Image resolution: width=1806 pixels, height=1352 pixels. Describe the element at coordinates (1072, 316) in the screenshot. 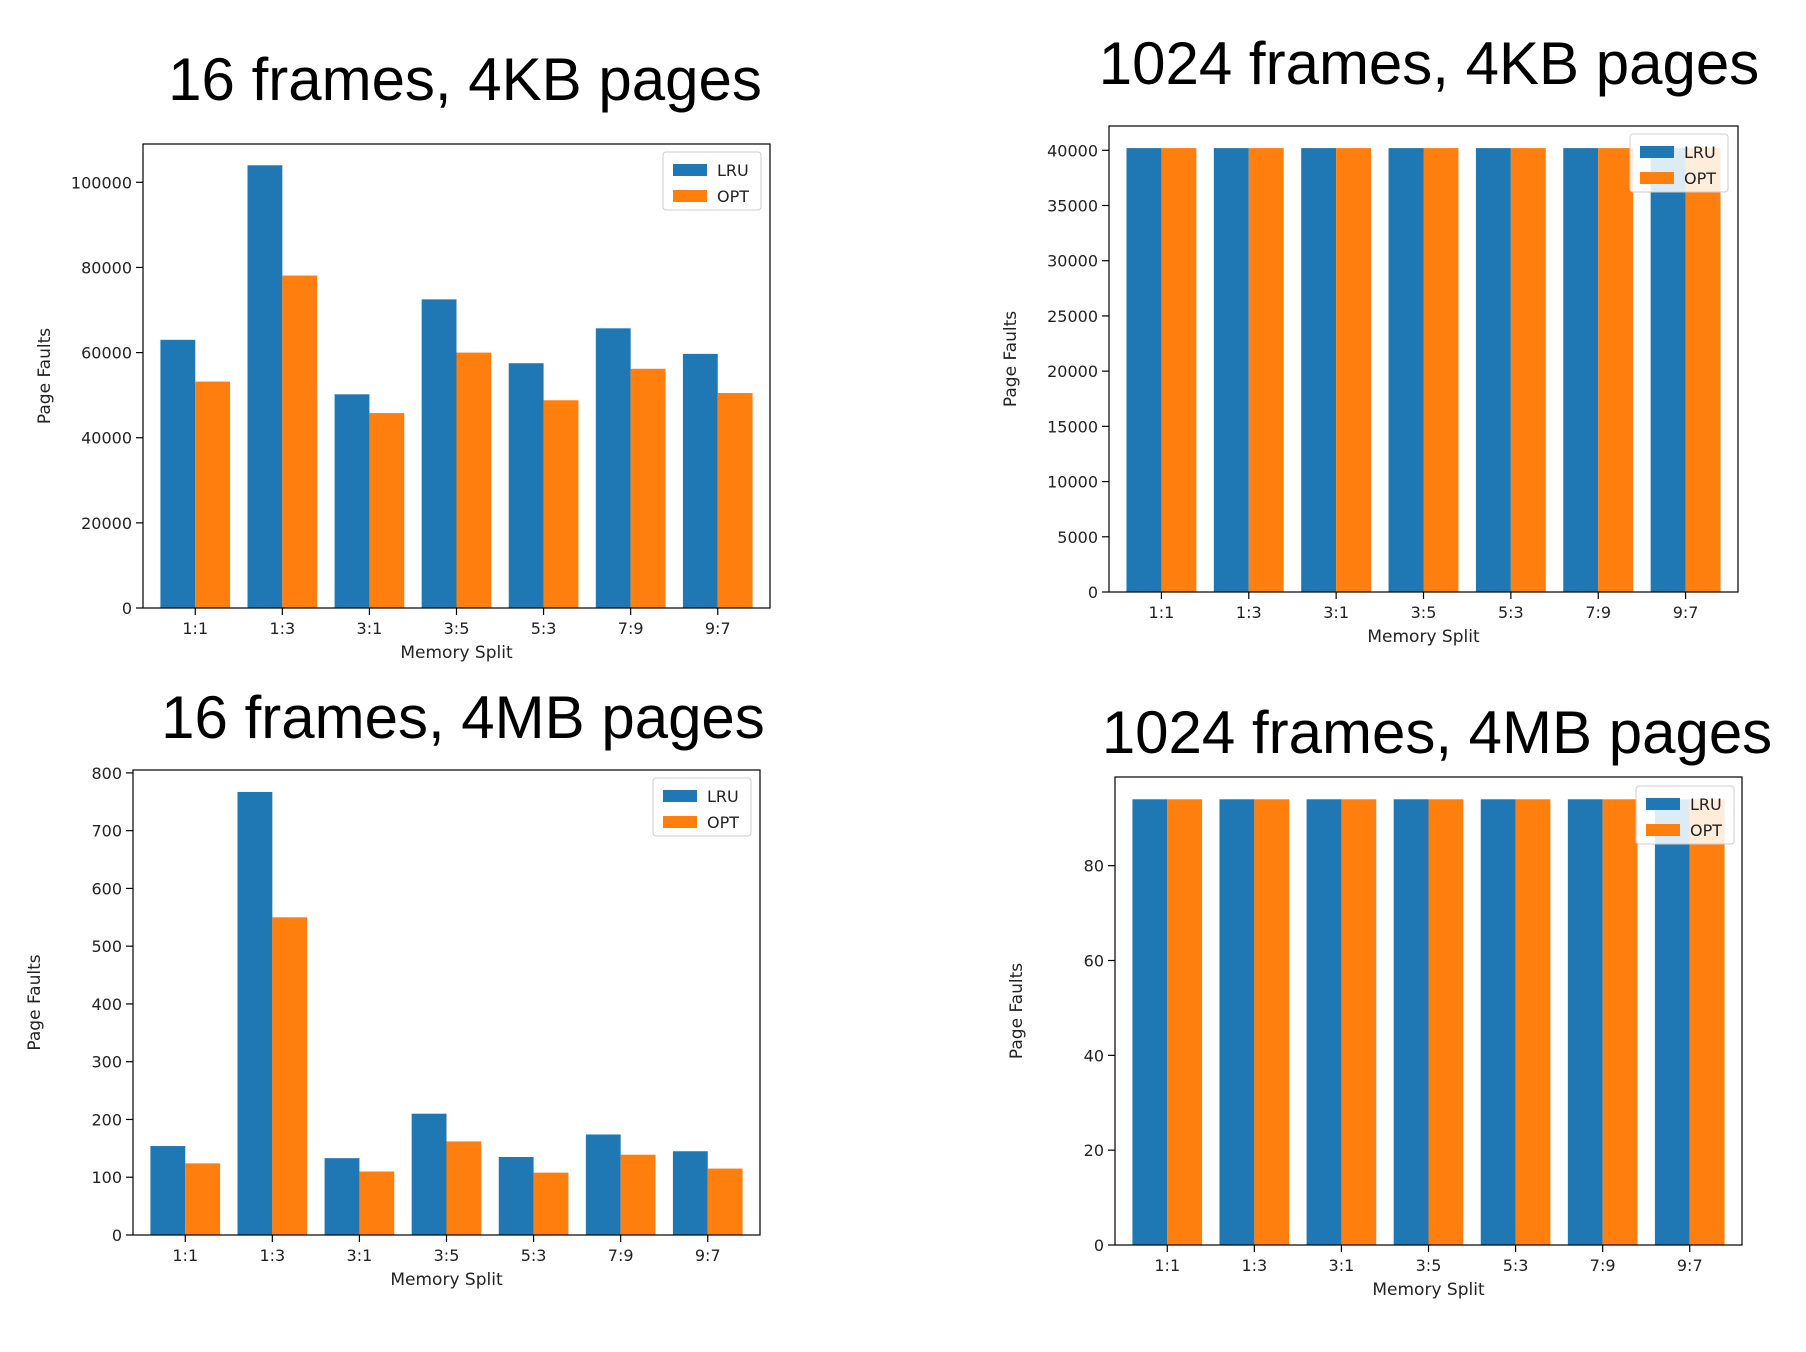

I see `y-tick-label: 25000` at that location.